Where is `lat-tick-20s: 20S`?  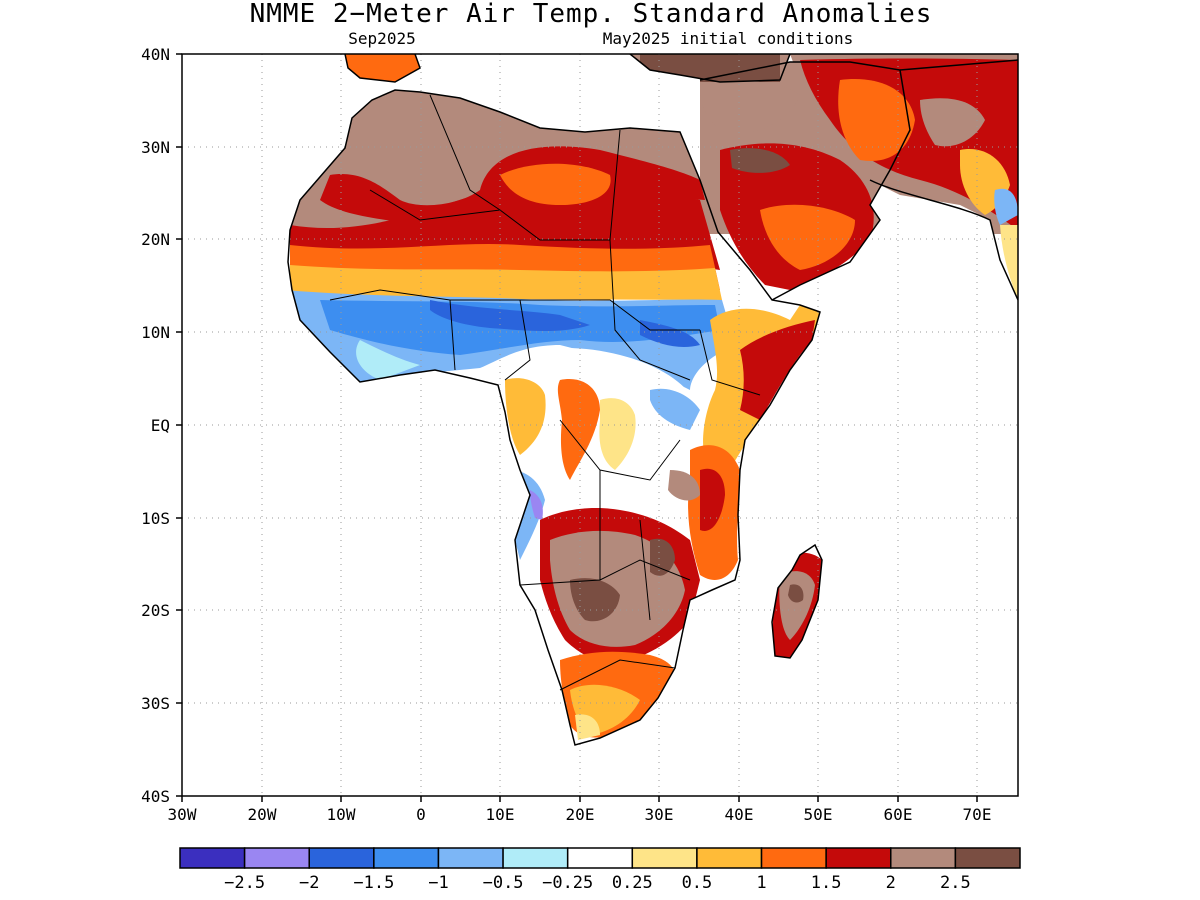
lat-tick-20s: 20S is located at coordinates (155, 610).